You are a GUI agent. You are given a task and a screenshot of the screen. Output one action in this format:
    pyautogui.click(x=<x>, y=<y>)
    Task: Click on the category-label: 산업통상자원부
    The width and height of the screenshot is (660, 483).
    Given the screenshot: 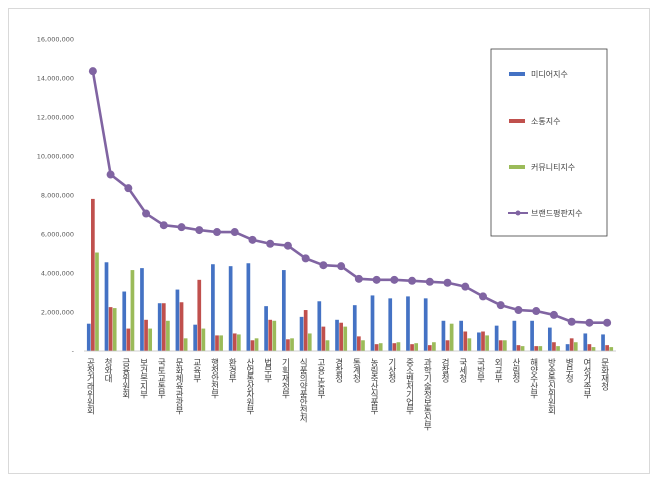 What is the action you would take?
    pyautogui.click(x=249, y=386)
    